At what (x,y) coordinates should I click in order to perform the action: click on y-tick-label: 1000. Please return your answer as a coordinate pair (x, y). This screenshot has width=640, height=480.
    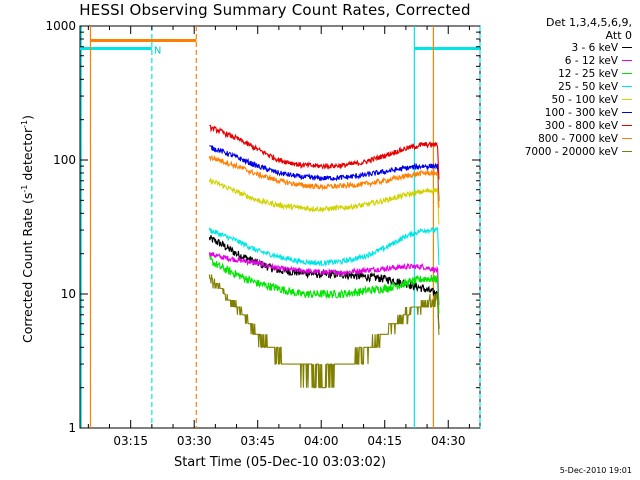
    Looking at the image, I should click on (60, 26).